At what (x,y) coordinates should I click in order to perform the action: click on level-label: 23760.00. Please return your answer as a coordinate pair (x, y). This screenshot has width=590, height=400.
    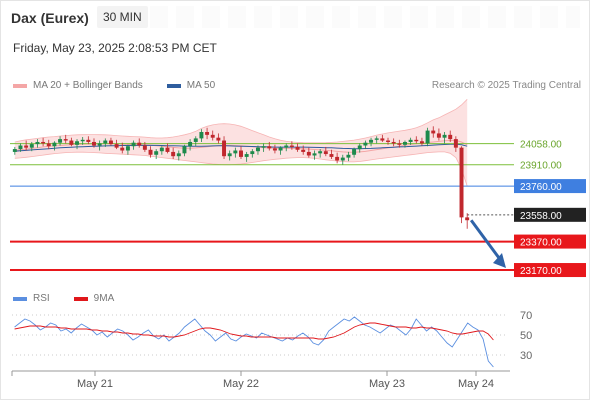
    Looking at the image, I should click on (541, 187).